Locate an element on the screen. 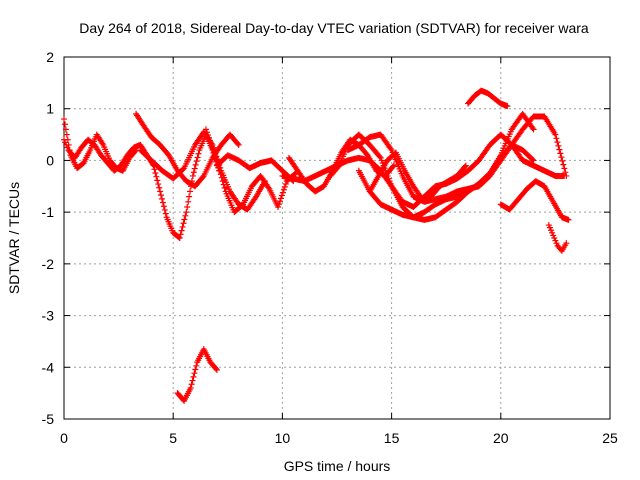  series-arc-n is located at coordinates (488, 98).